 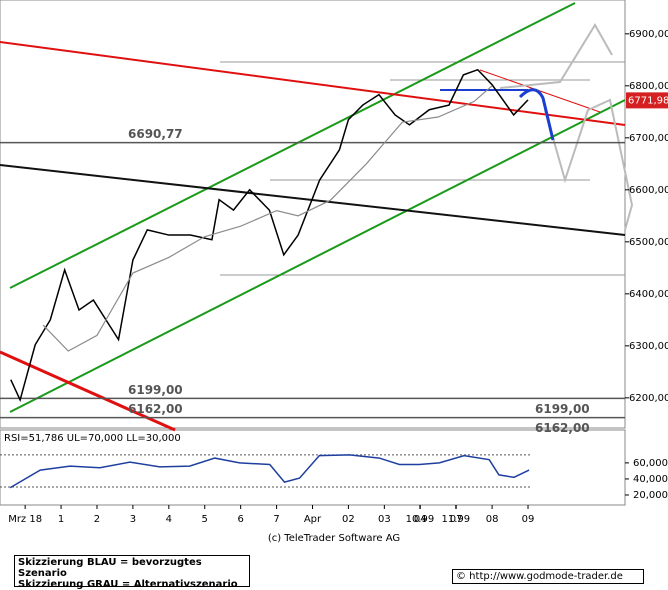 I want to click on x-tick-label: 04, so click(x=420, y=519).